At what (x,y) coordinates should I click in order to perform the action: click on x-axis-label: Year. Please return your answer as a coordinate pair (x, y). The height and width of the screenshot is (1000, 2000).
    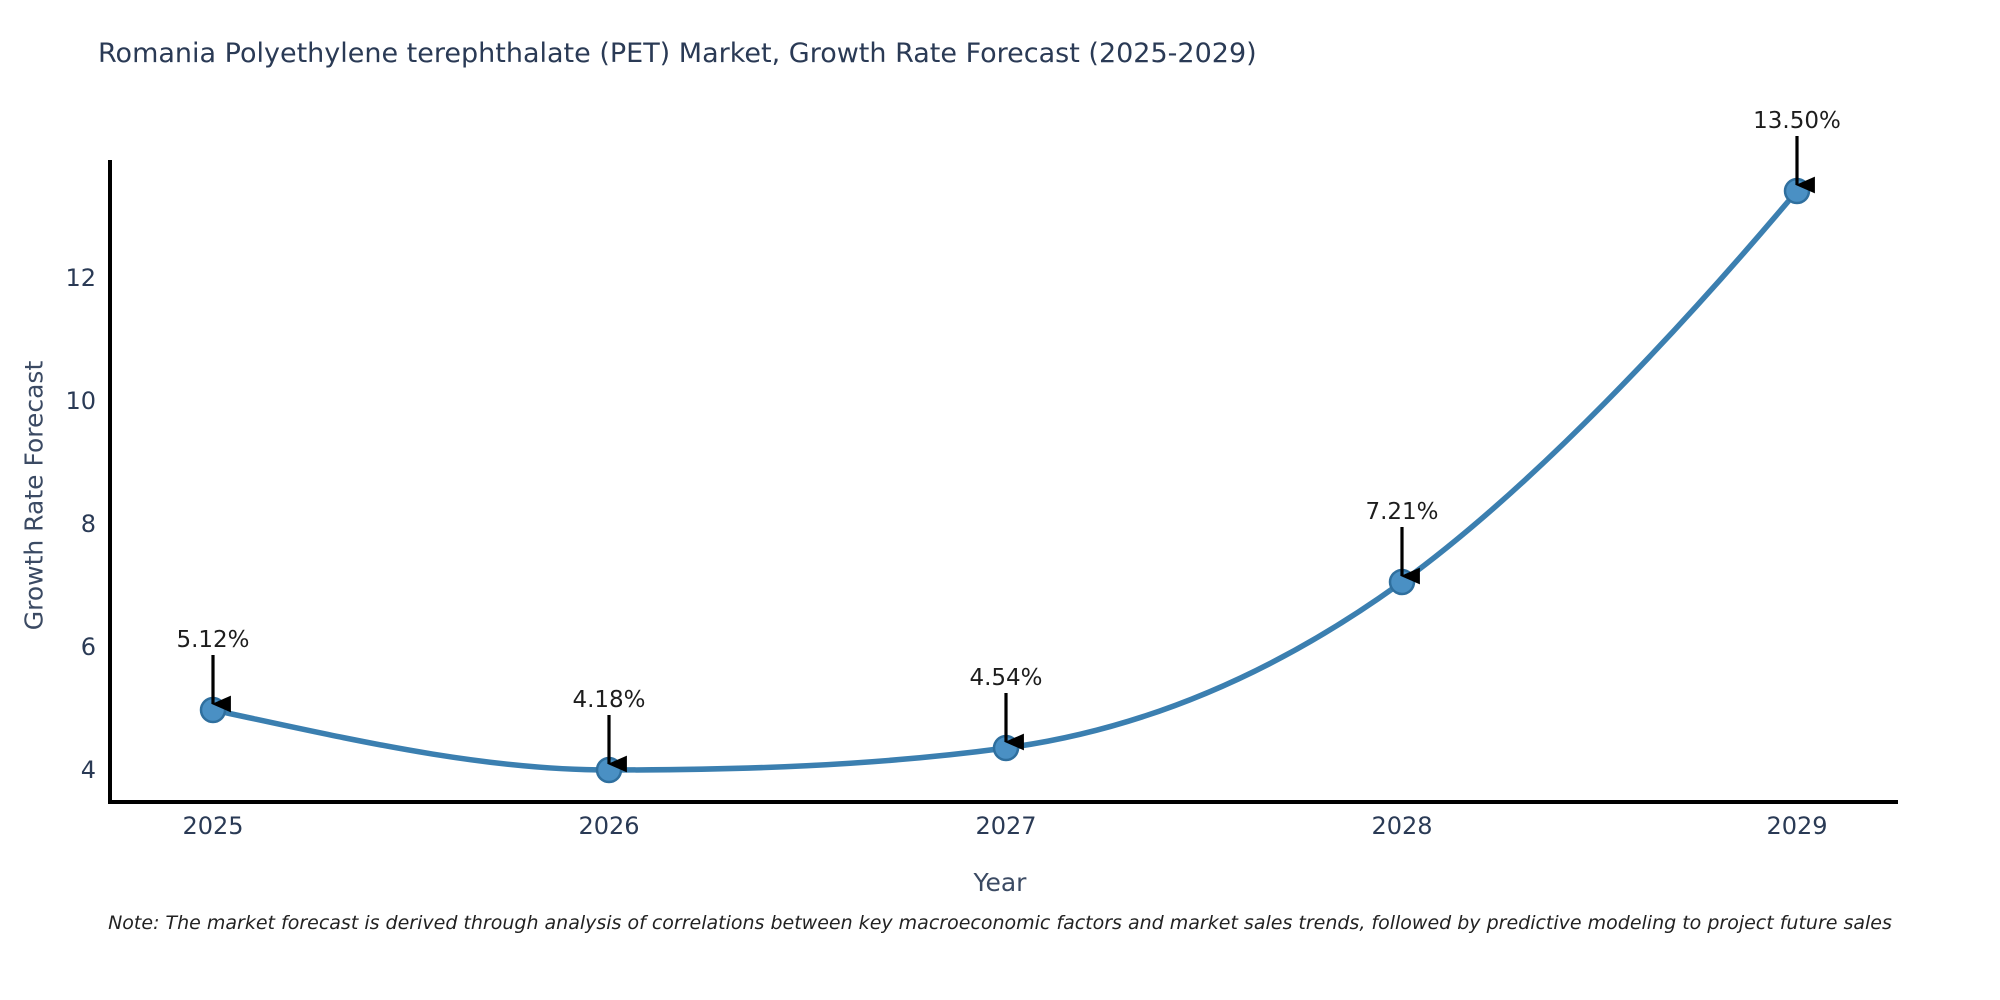
    Looking at the image, I should click on (1000, 882).